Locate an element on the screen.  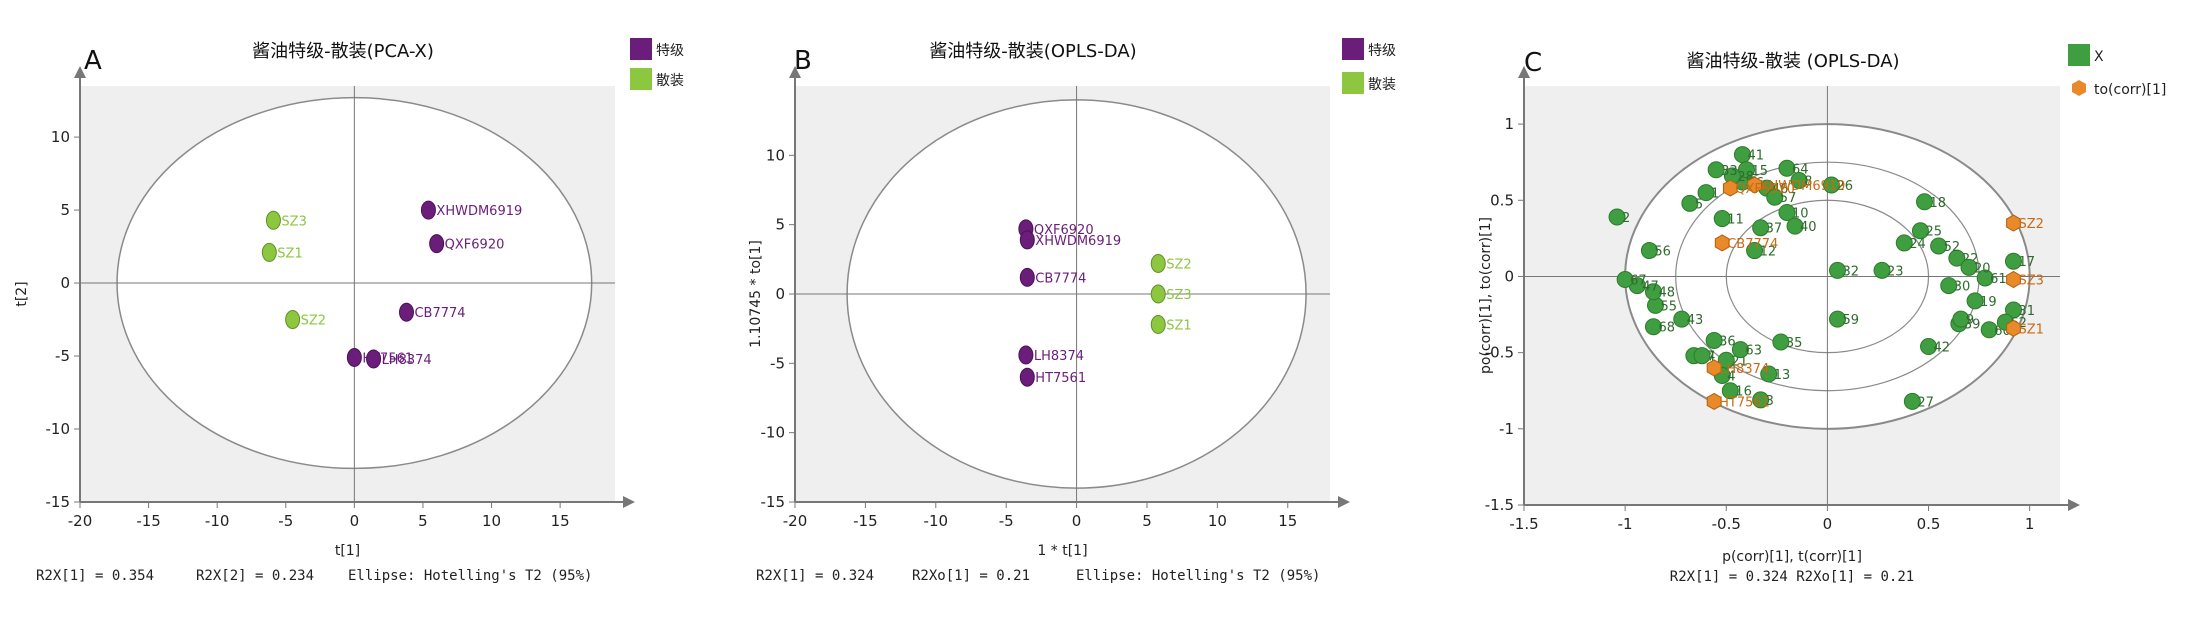
panel-a-point-label: LH8374 is located at coordinates (407, 360).